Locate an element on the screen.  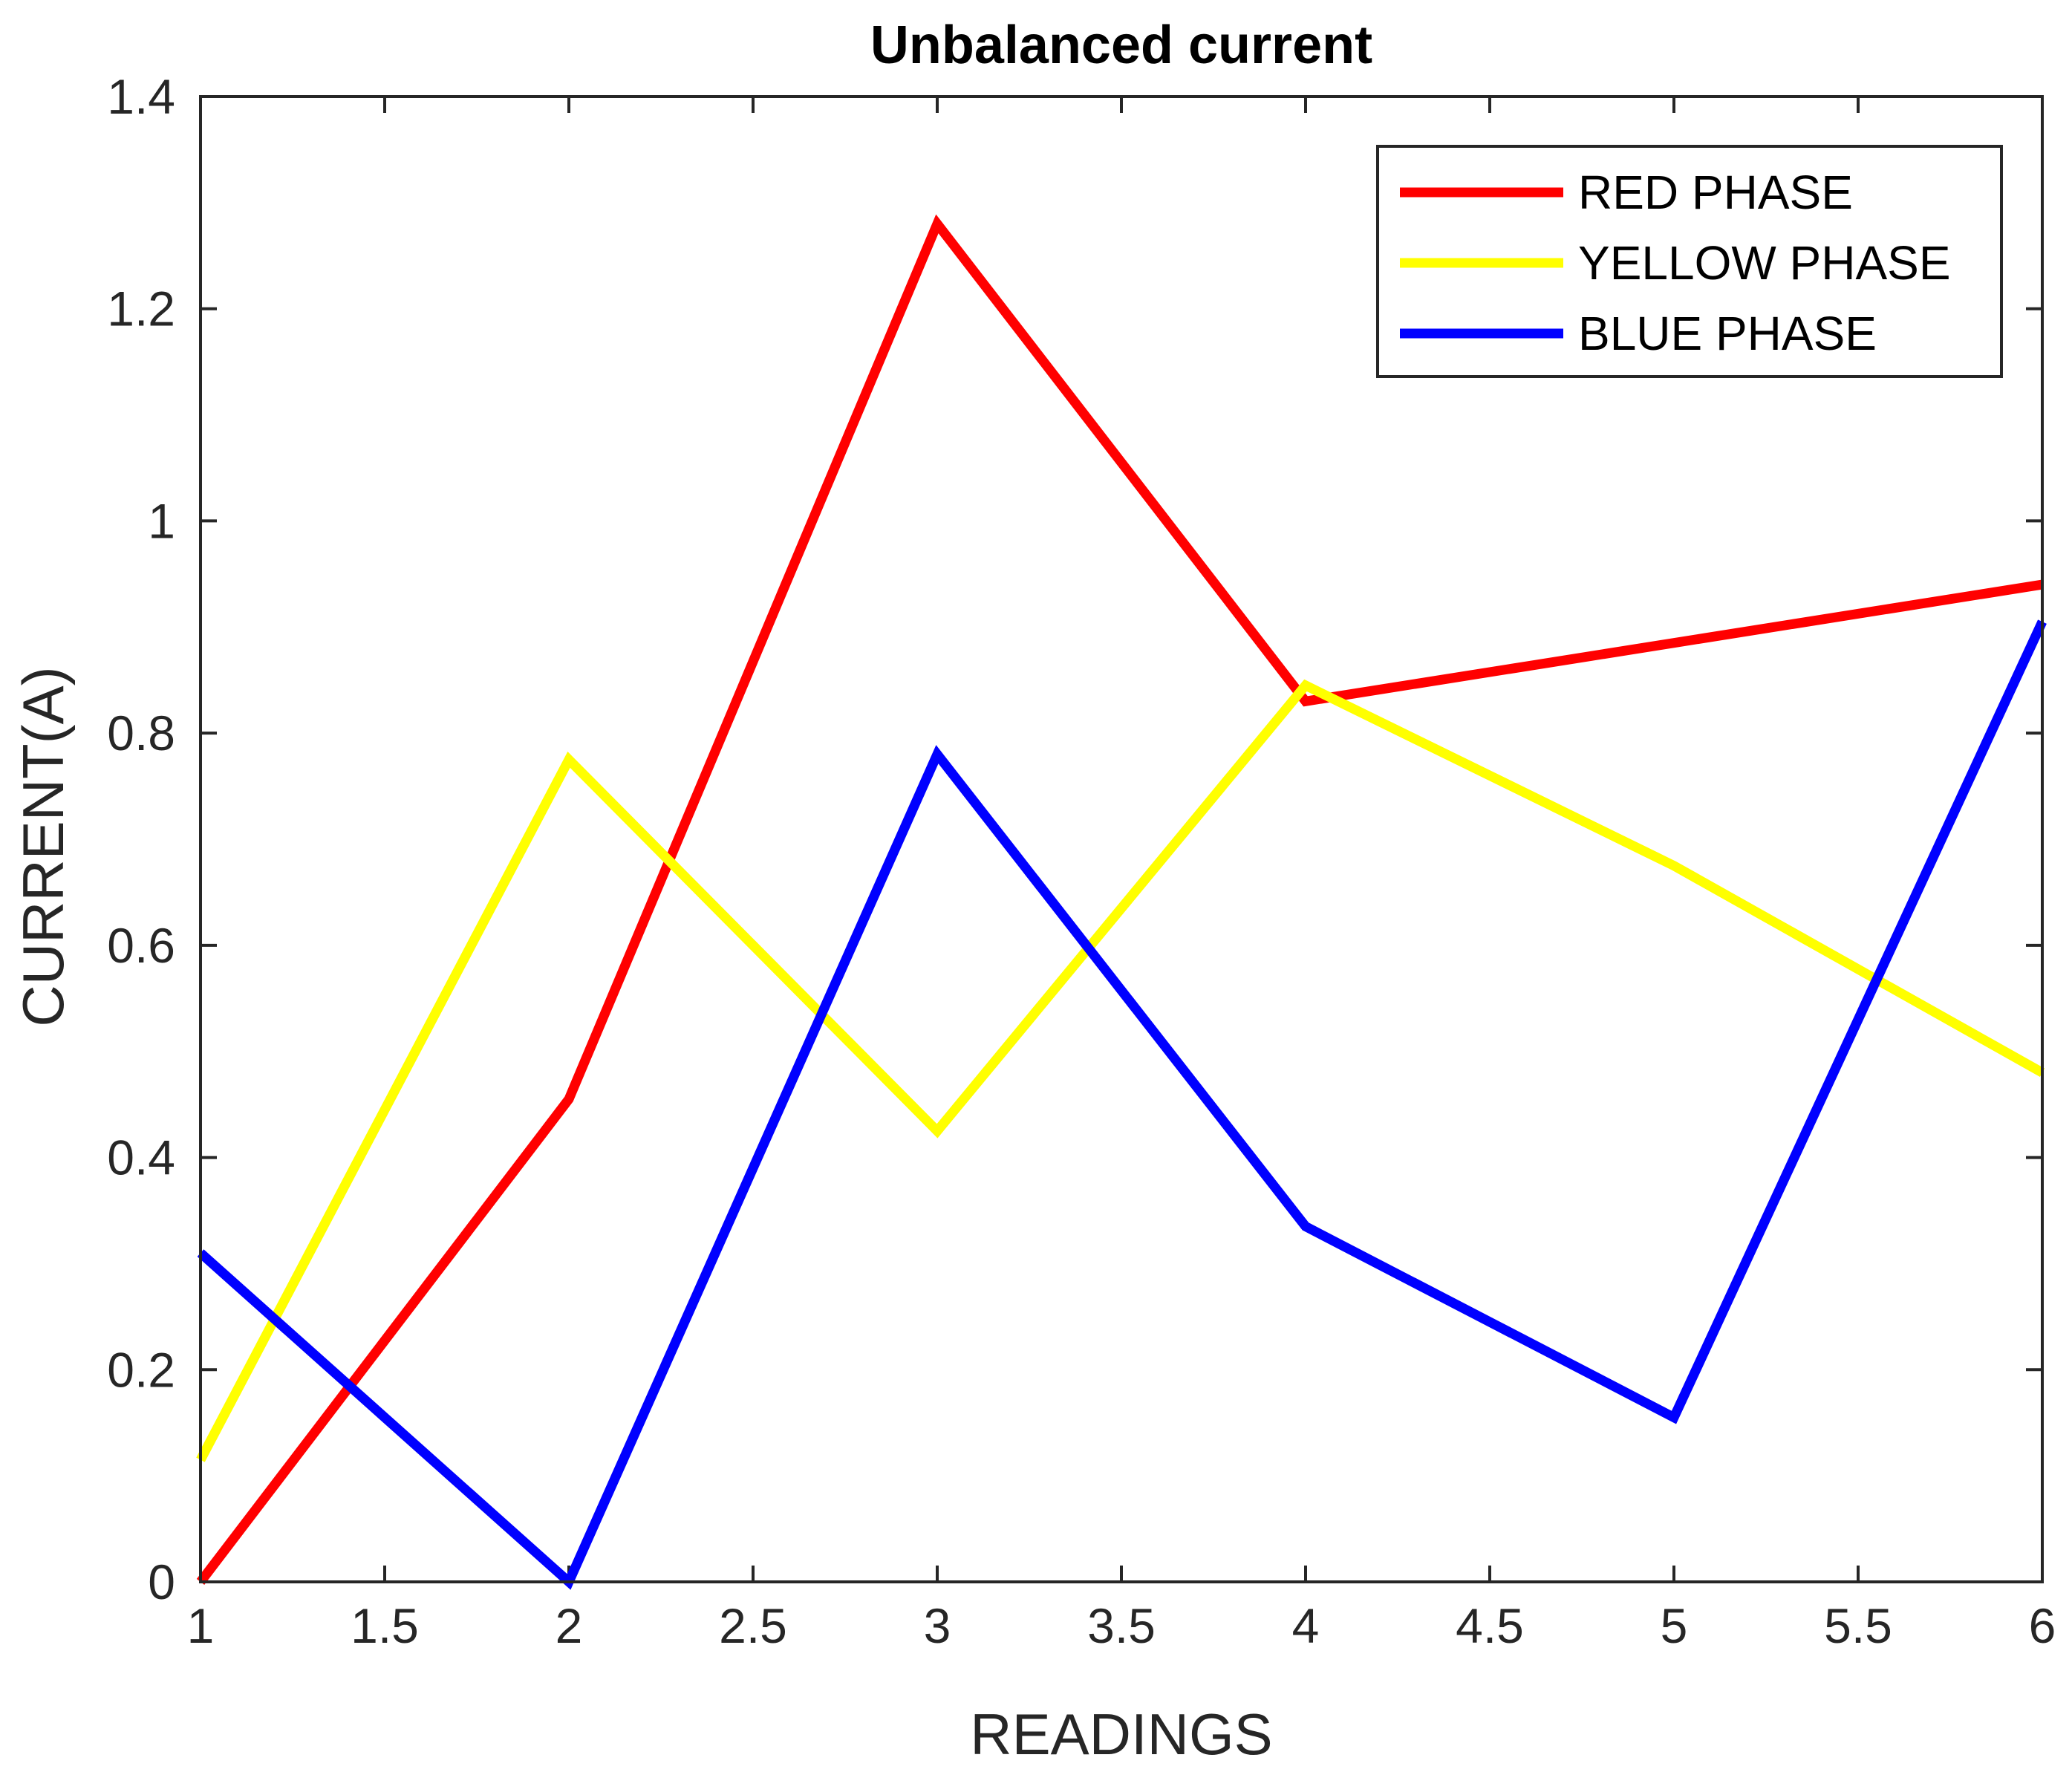
legend-label-red-phase: RED PHASE is located at coordinates (1715, 192).